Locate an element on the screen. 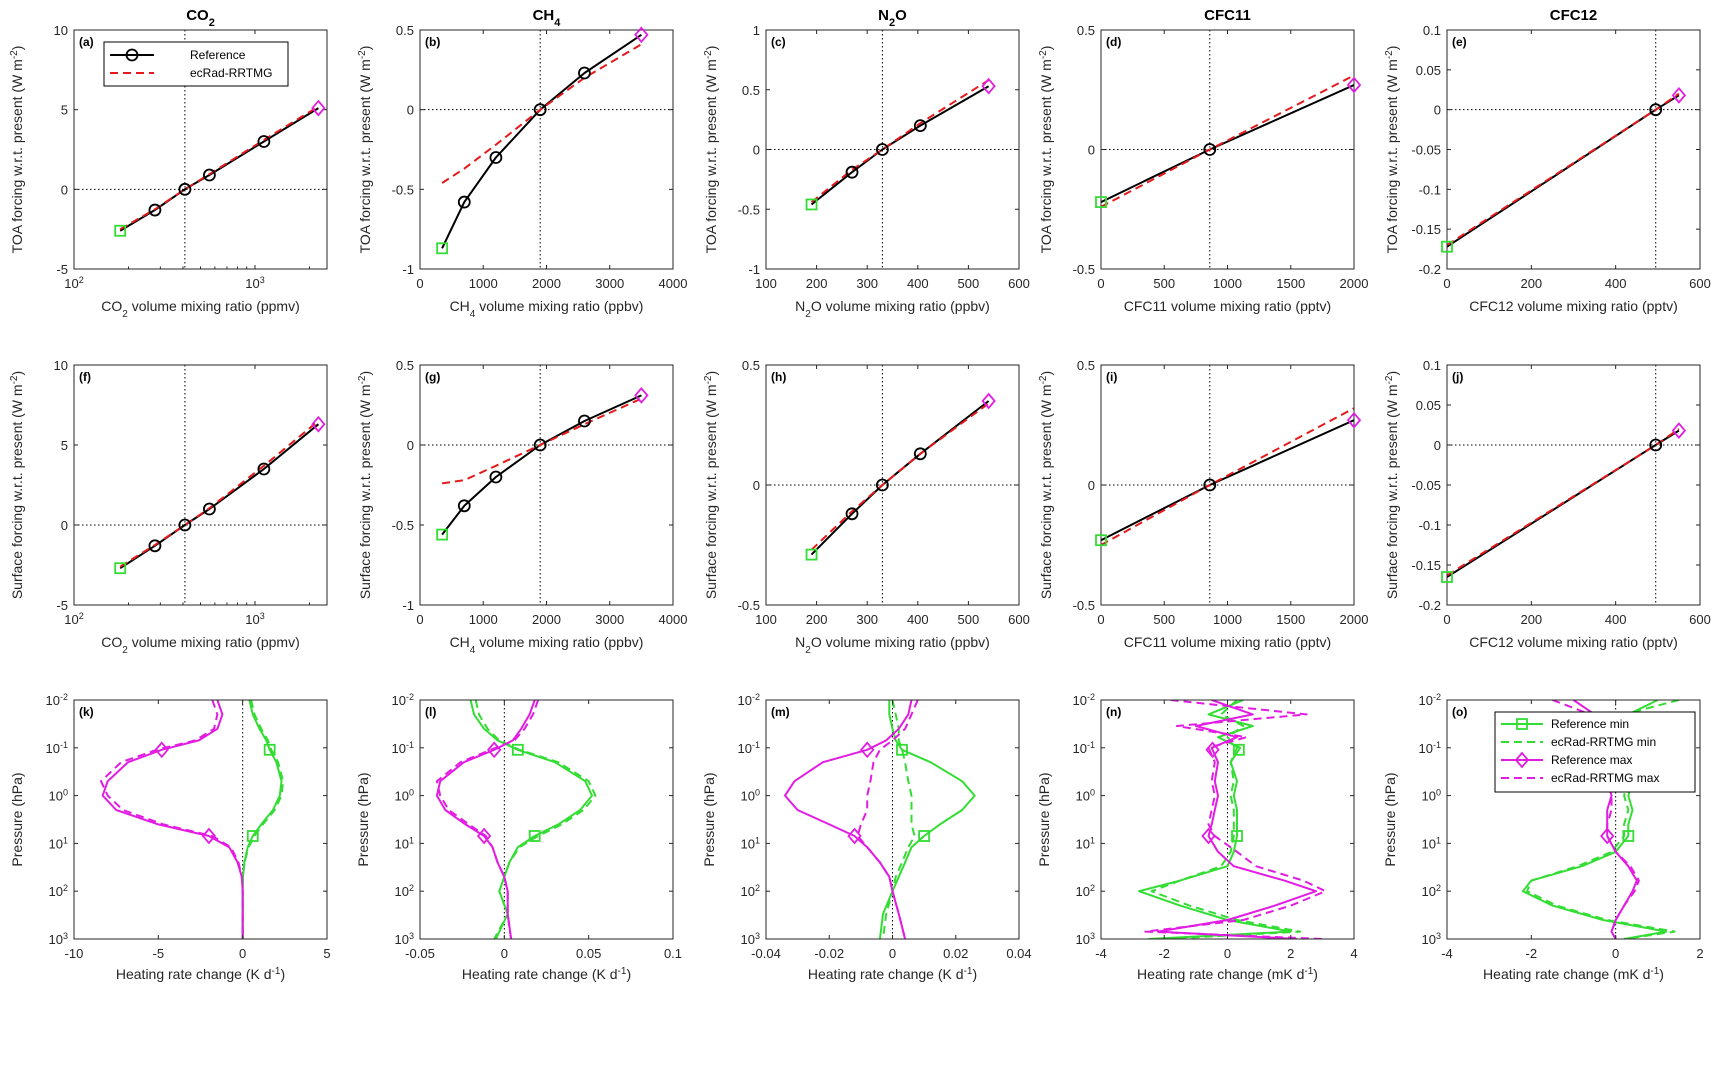 Image resolution: width=1725 pixels, height=1087 pixels. x-tick-label: 10² is located at coordinates (73, 619).